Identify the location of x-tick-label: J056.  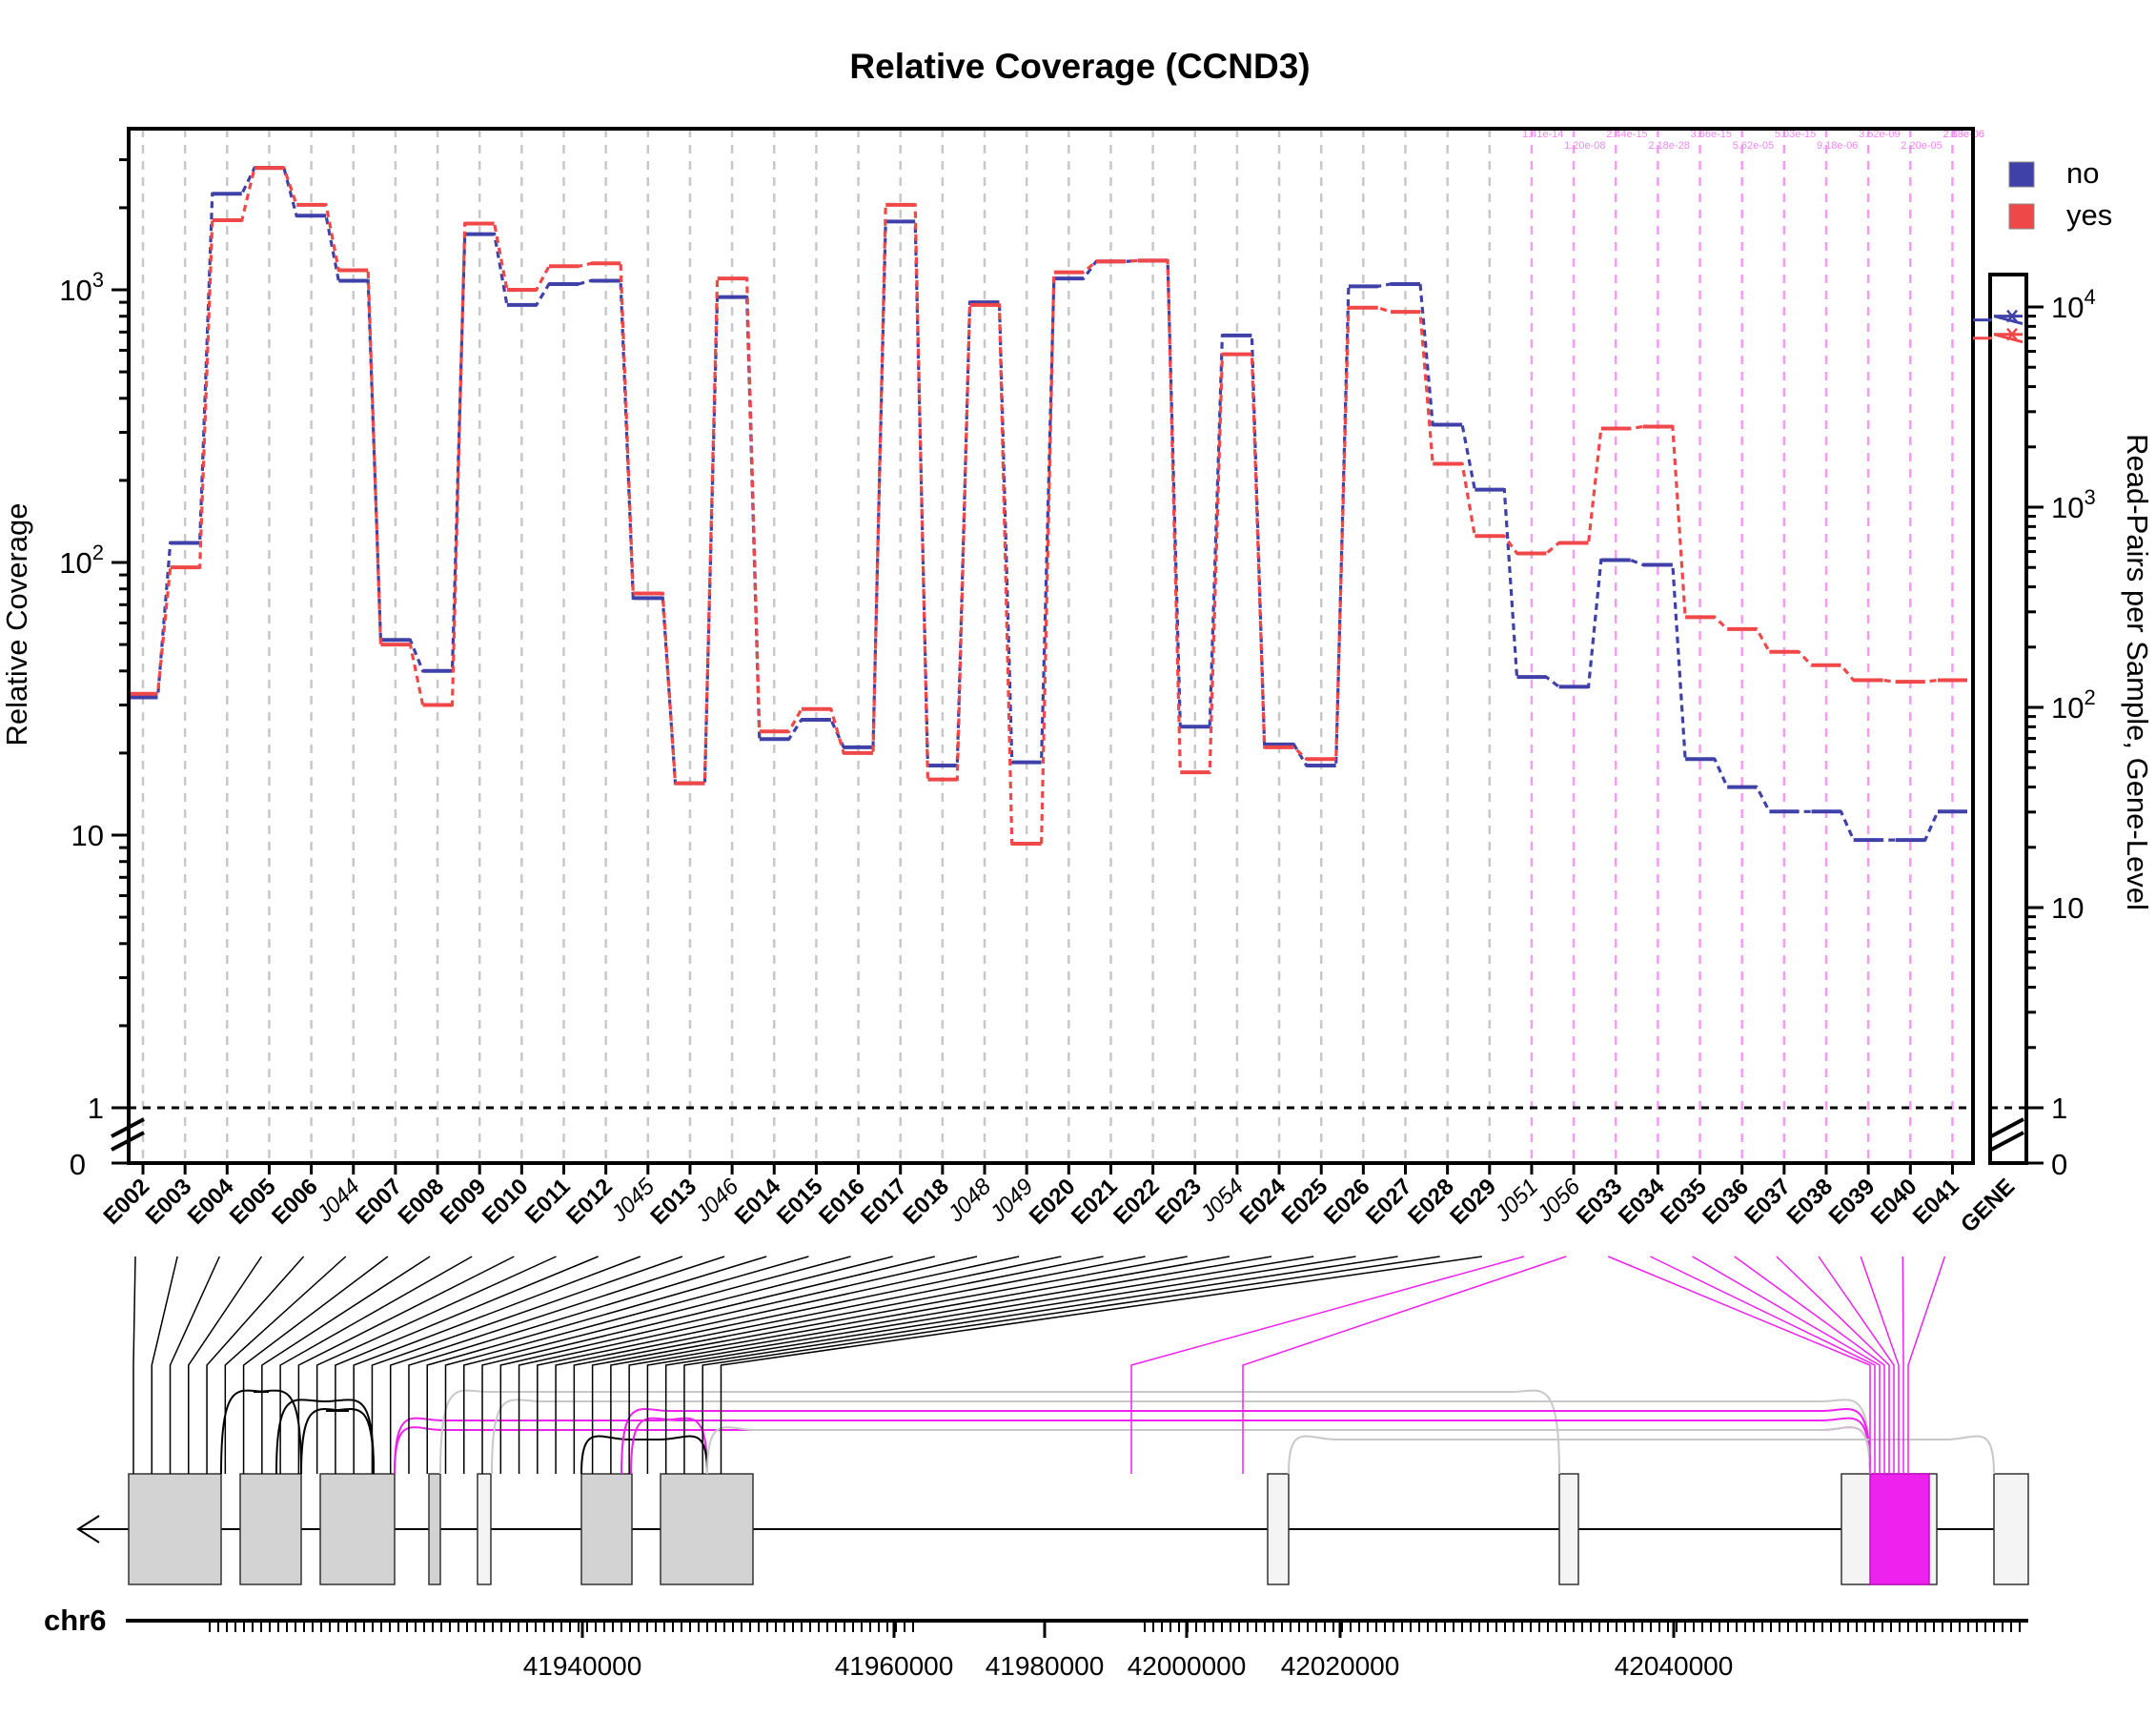
(1559, 1201).